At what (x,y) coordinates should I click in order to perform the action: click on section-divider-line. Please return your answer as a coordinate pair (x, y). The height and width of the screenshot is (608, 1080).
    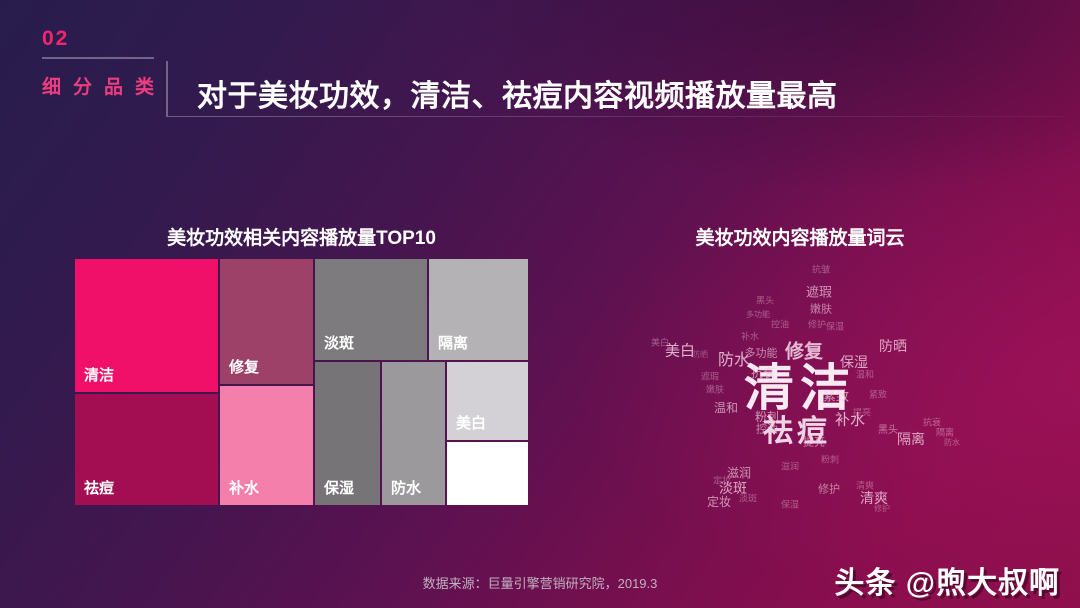
    Looking at the image, I should click on (98, 58).